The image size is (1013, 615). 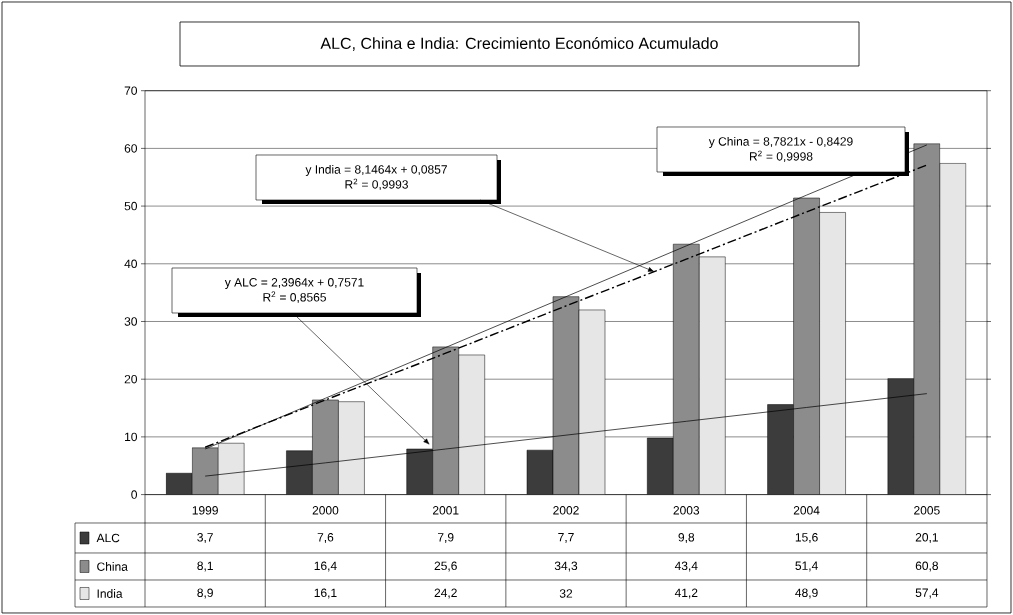 What do you see at coordinates (205, 510) in the screenshot?
I see `x-tick-label: 1999` at bounding box center [205, 510].